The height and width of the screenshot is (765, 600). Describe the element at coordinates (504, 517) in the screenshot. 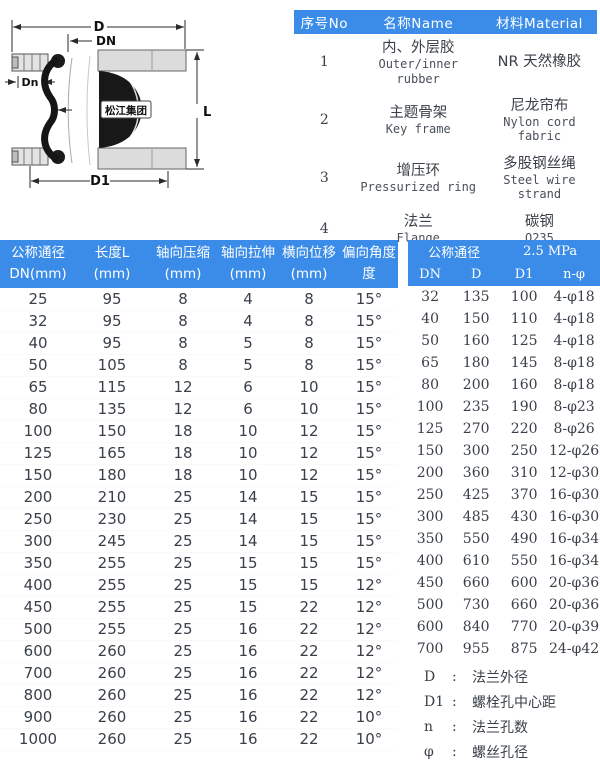

I see `table-row: 300 485 430 16-φ30` at that location.